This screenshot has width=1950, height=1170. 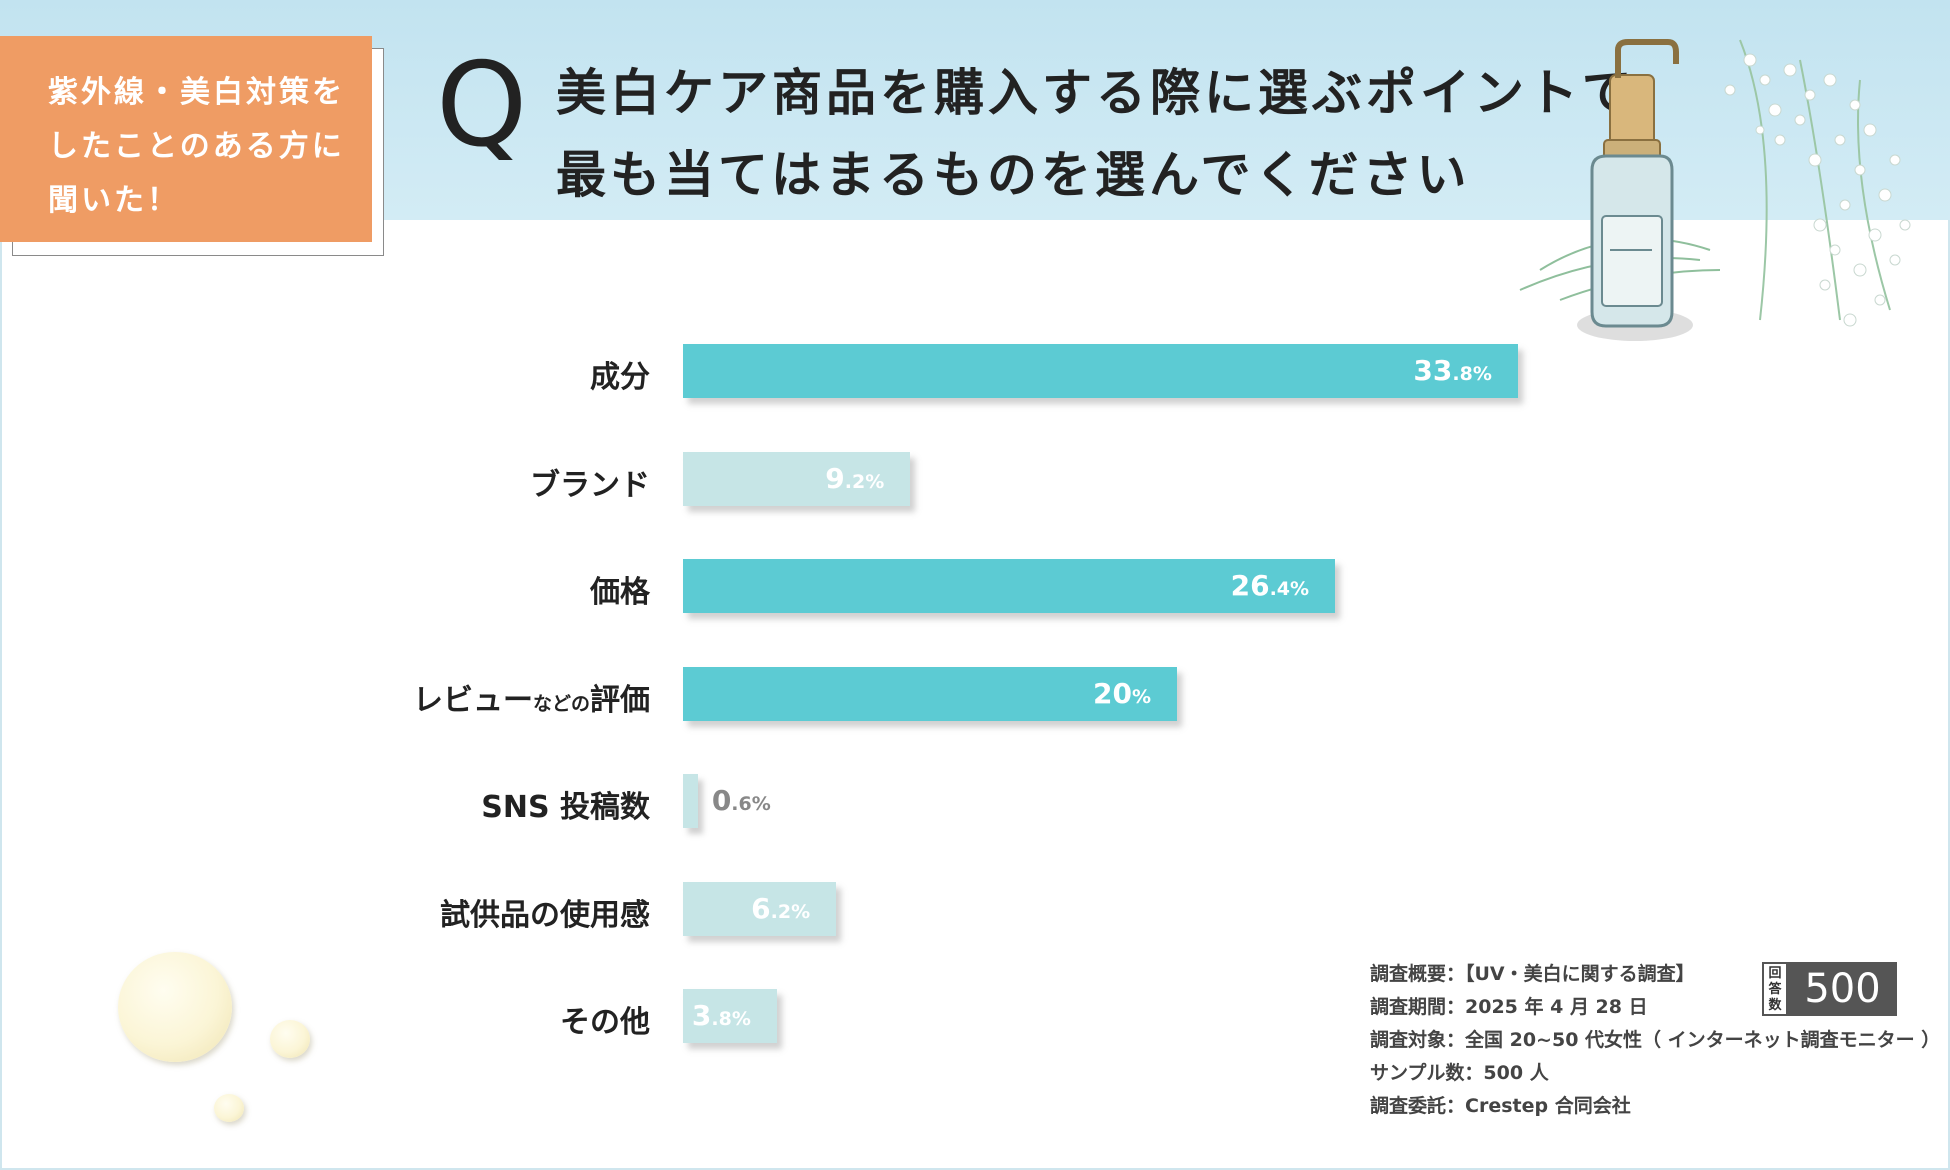 I want to click on response-count-label: 回 答 数, so click(x=1775, y=989).